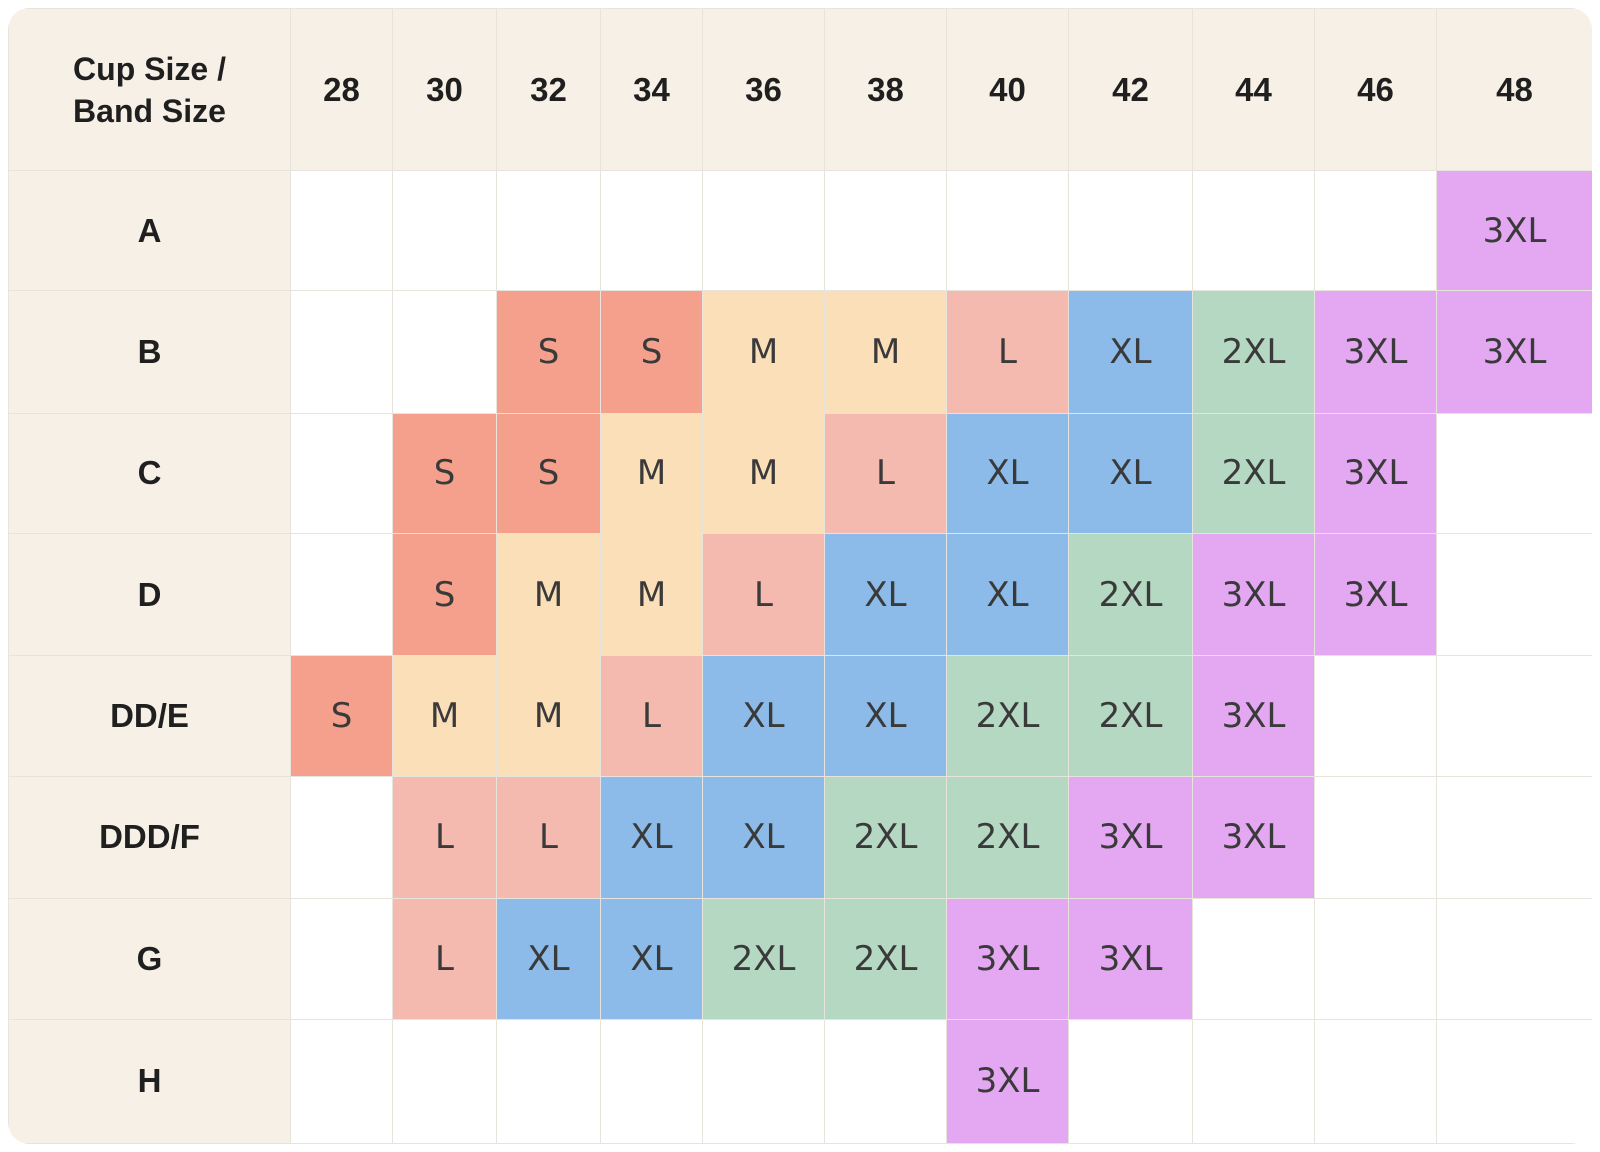  What do you see at coordinates (149, 89) in the screenshot?
I see `corner-header-label: Cup Size / Band Size` at bounding box center [149, 89].